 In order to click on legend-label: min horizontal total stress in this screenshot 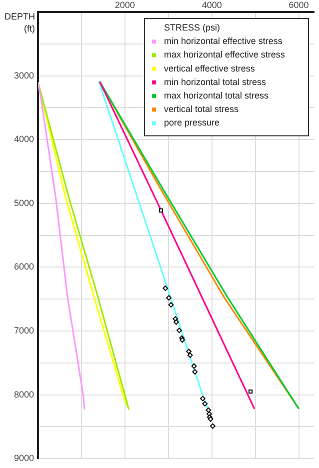, I will do `click(215, 81)`.